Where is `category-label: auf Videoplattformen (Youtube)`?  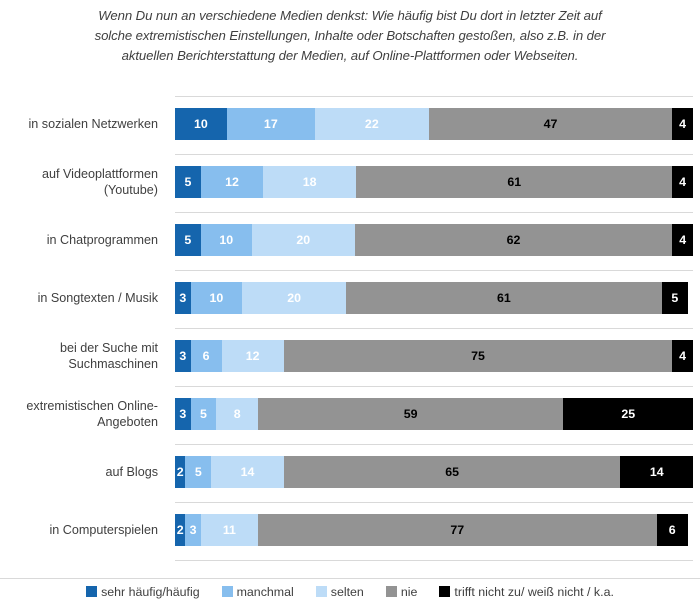
category-label: auf Videoplattformen (Youtube) is located at coordinates (83, 182).